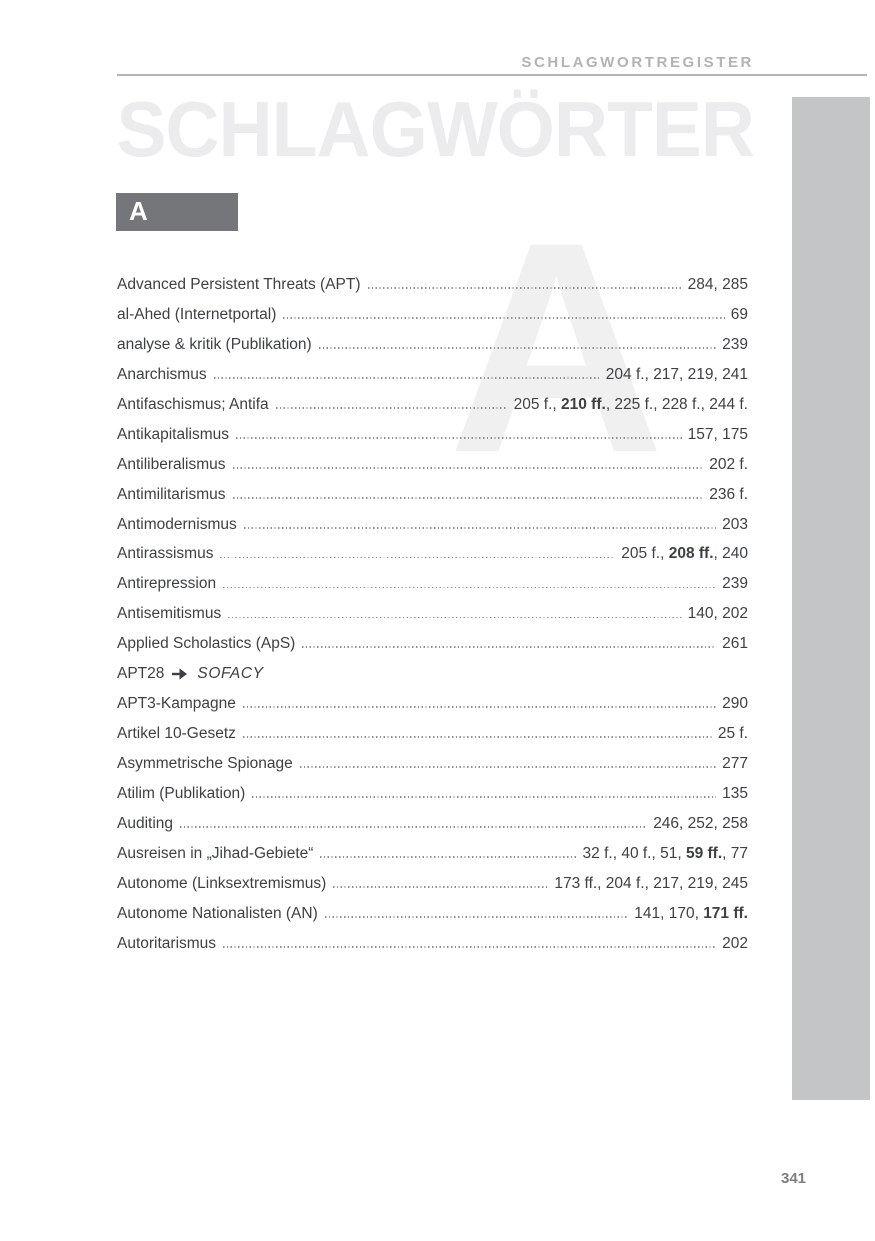 The width and height of the screenshot is (875, 1241). What do you see at coordinates (432, 584) in the screenshot?
I see `index-entry: Antirepression 239` at bounding box center [432, 584].